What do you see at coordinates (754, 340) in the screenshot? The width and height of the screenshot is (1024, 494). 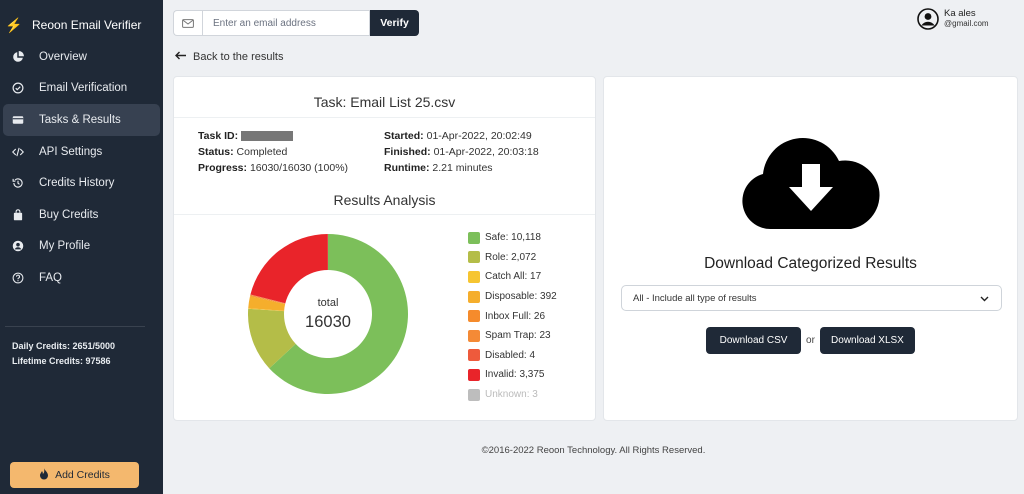 I see `download-csv-button: Download CSV` at bounding box center [754, 340].